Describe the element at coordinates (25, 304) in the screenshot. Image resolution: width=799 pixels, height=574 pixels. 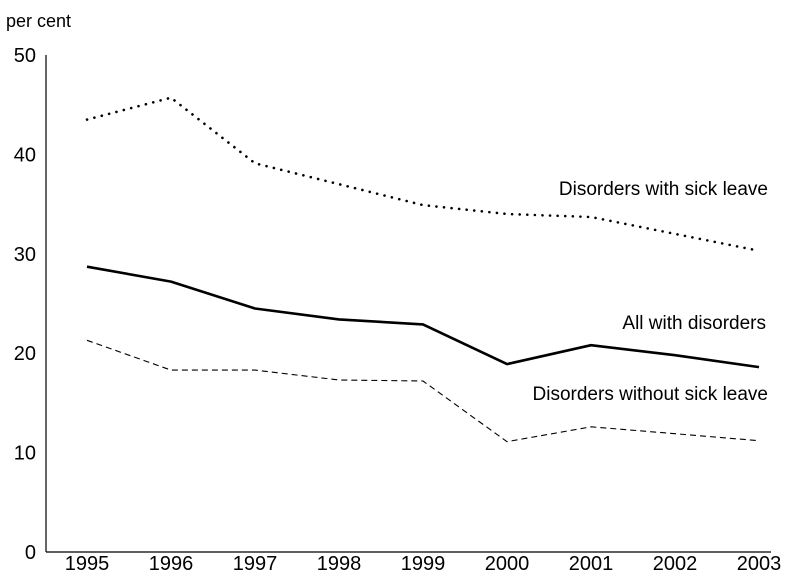
I see `y-axis-ticks: 0 10 20 30 40 50` at that location.